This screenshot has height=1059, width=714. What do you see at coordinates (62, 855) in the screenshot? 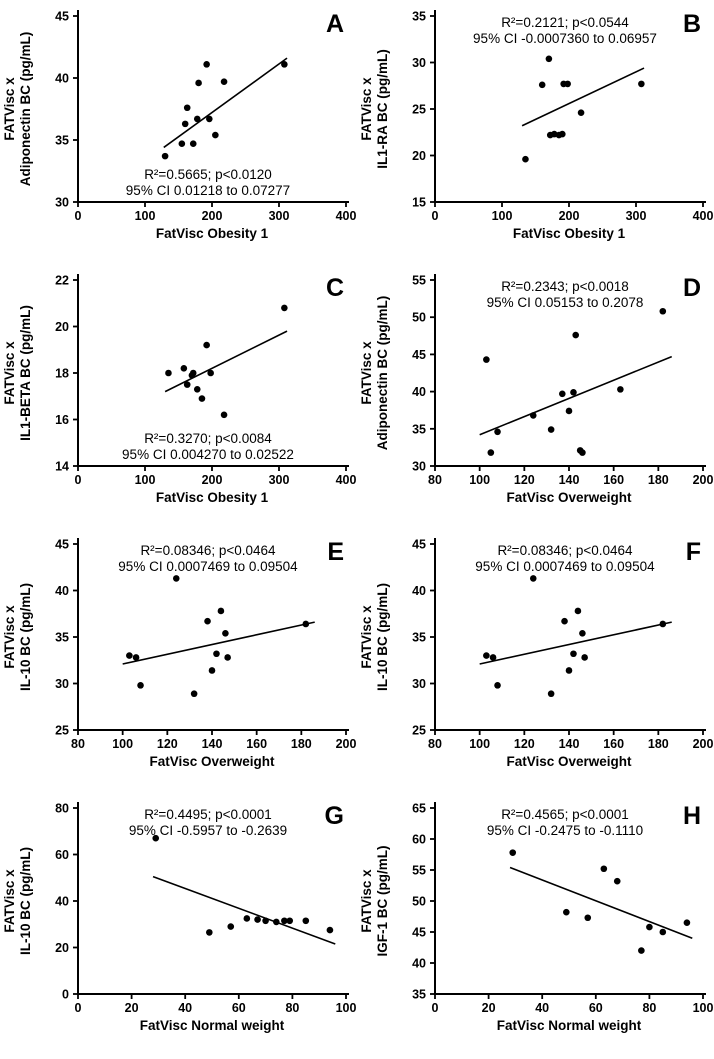
I see `y-tick-label: 60` at bounding box center [62, 855].